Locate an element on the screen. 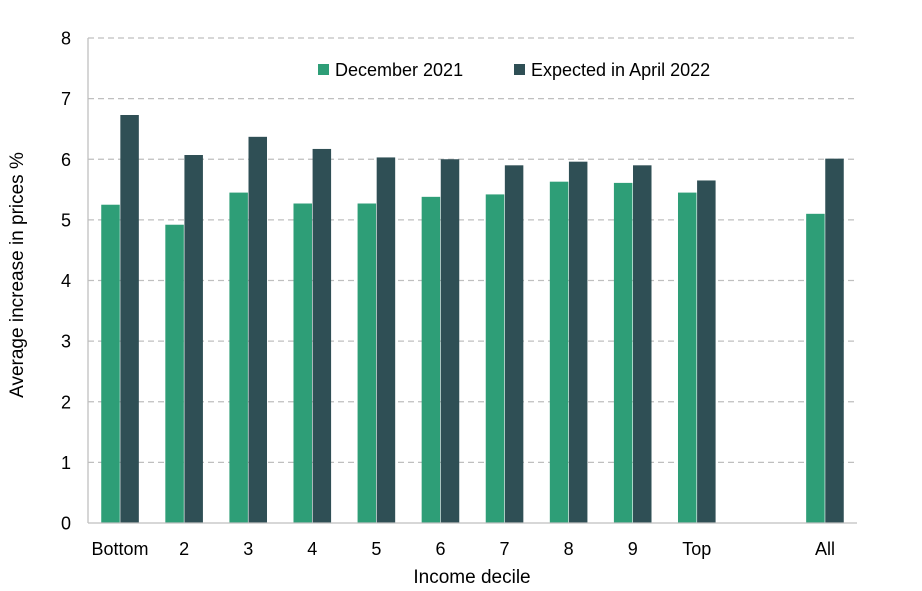 This screenshot has width=922, height=591. legend: December 2021 Expected in April 2022 is located at coordinates (514, 70).